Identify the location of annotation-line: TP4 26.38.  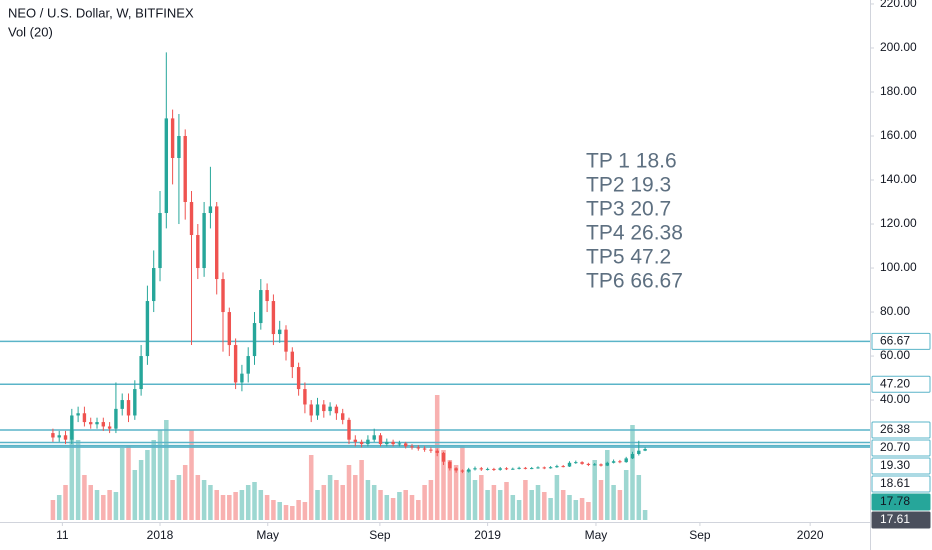
(634, 233).